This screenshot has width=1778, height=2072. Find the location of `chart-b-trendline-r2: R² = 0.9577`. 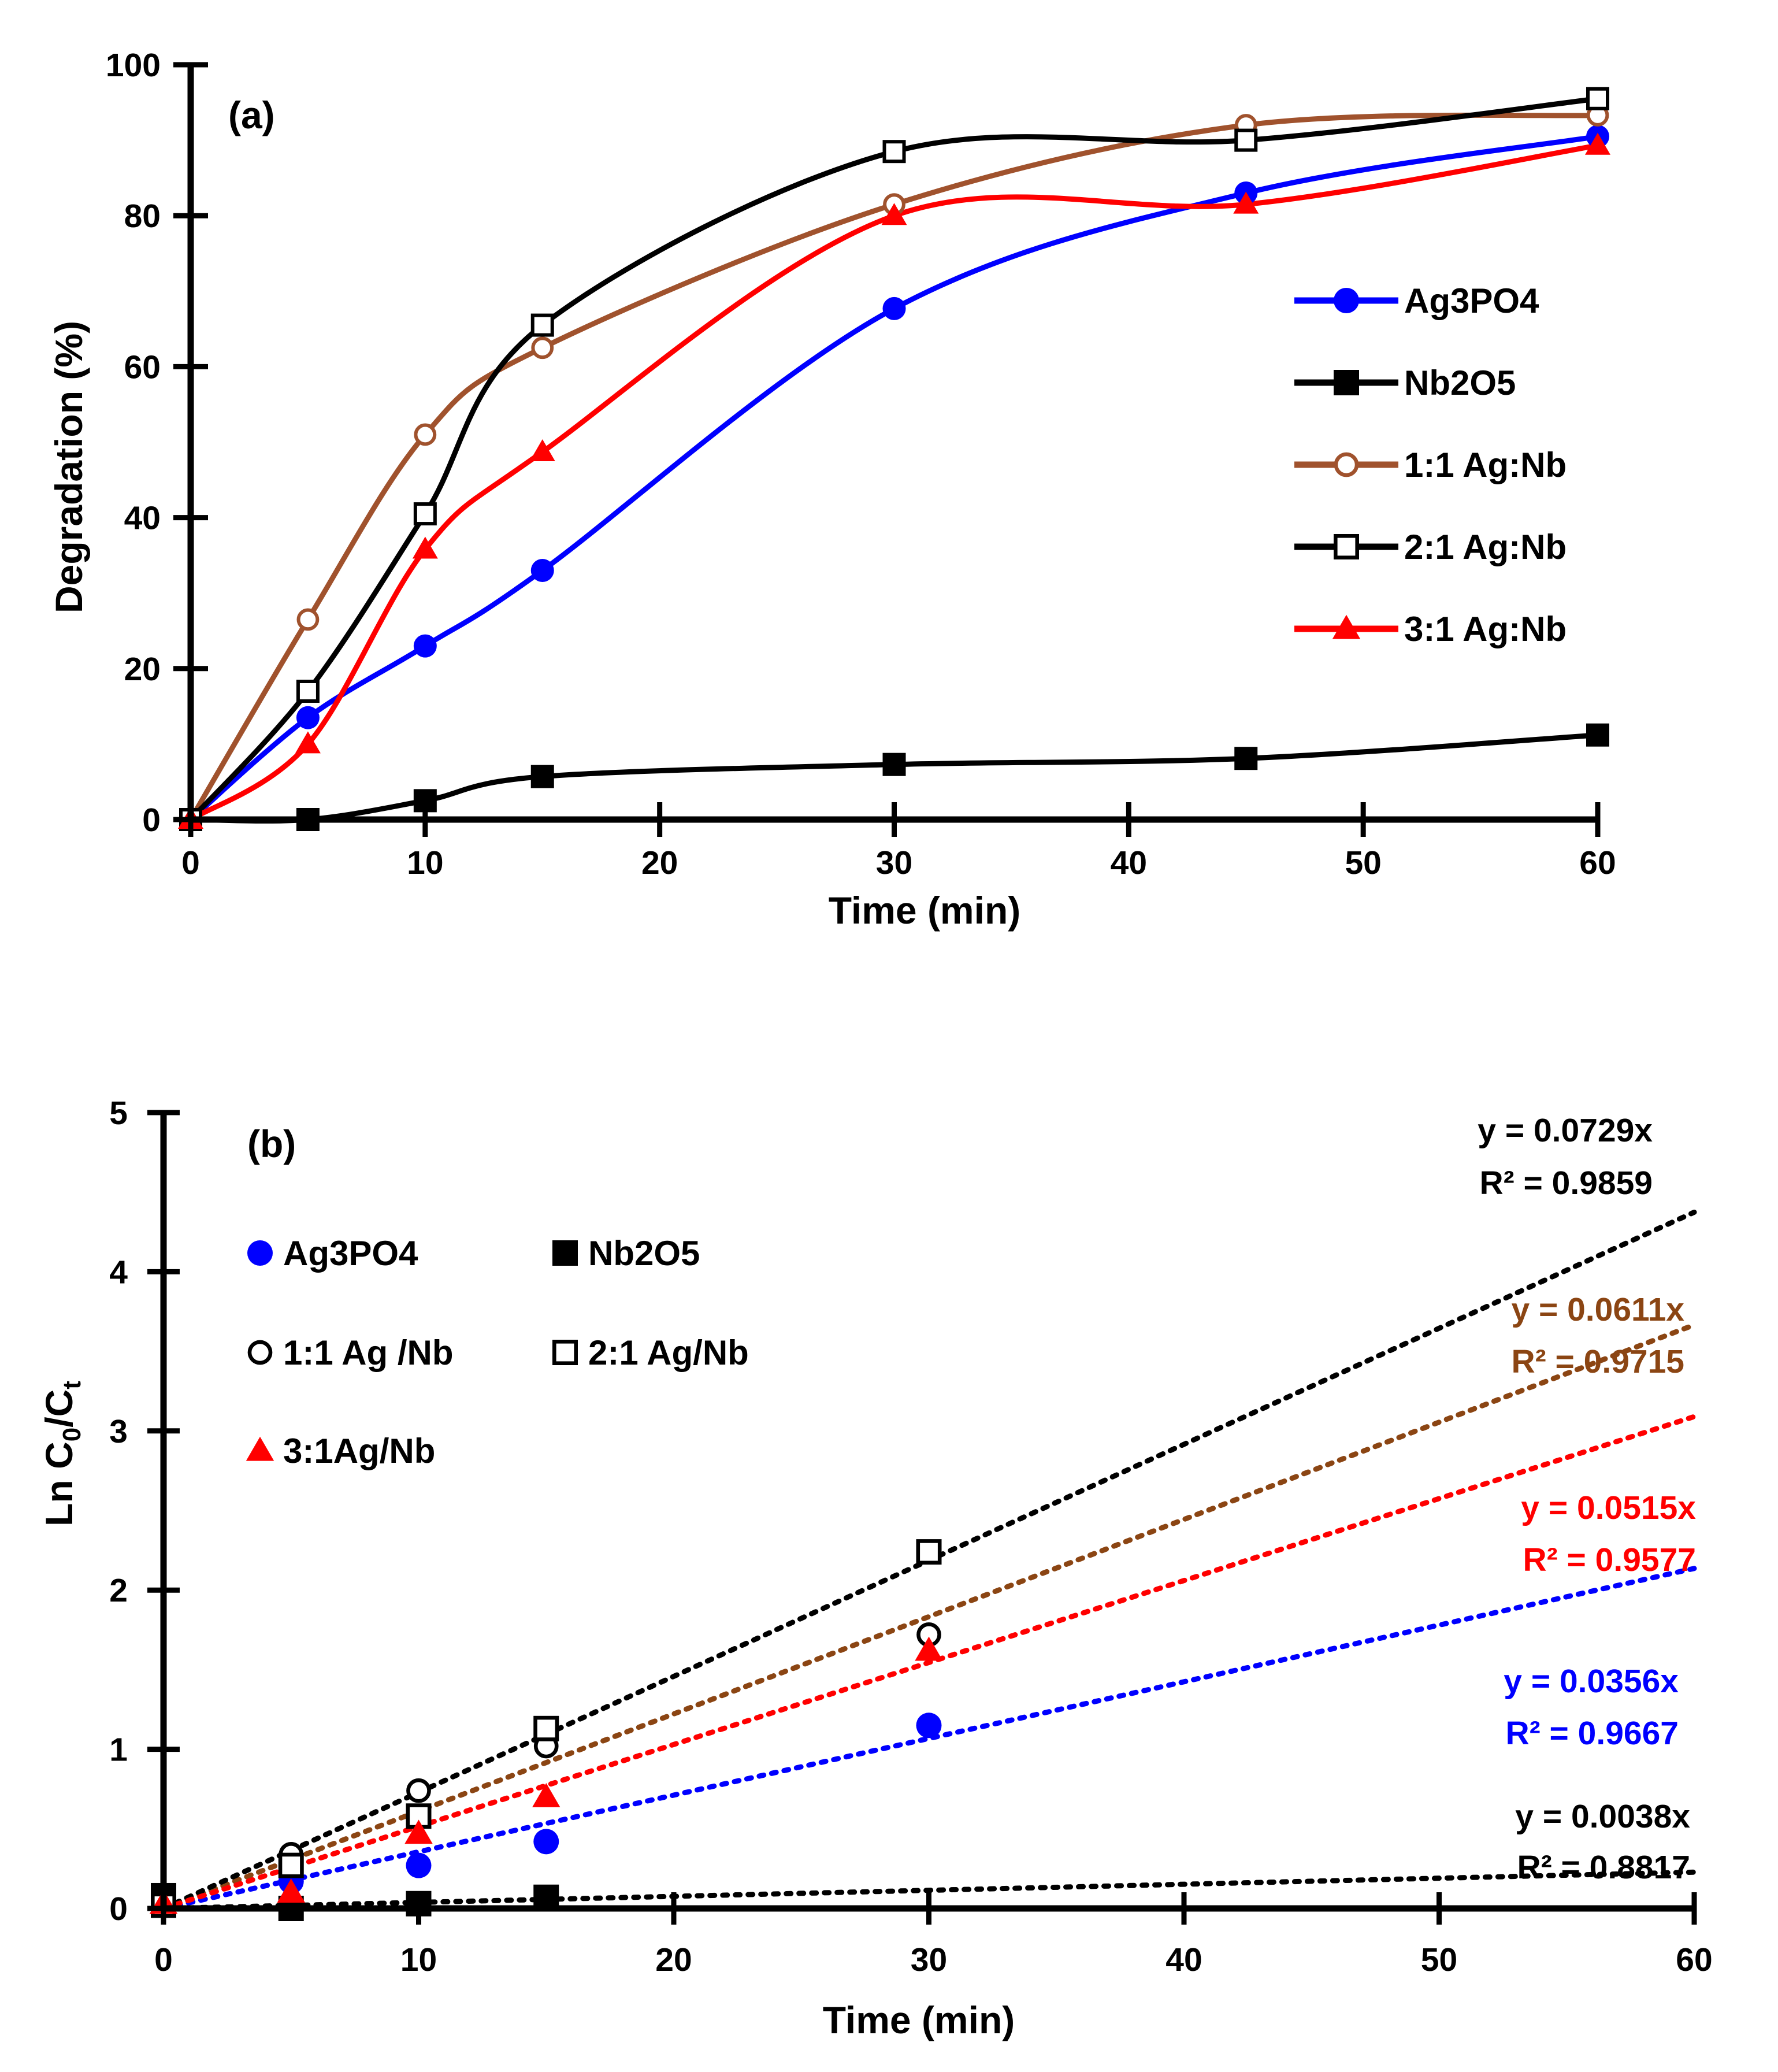

chart-b-trendline-r2: R² = 0.9577 is located at coordinates (1609, 1559).